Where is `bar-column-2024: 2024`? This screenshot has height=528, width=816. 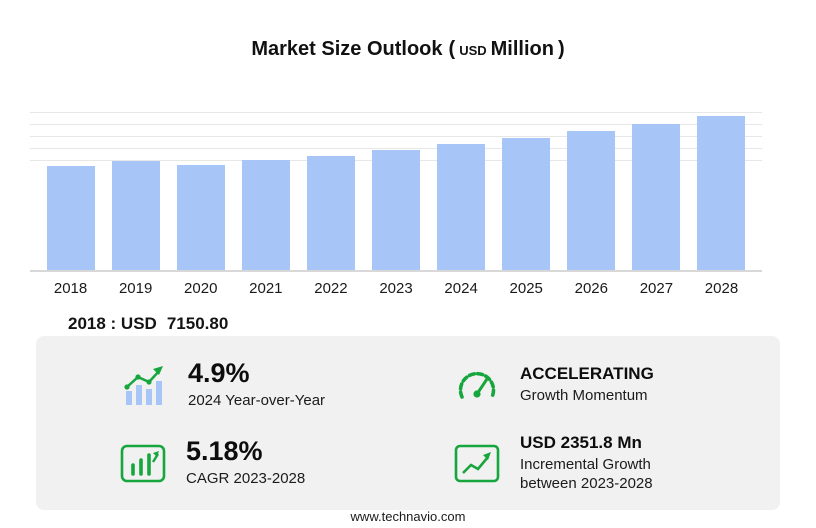
bar-column-2024: 2024 is located at coordinates (461, 199).